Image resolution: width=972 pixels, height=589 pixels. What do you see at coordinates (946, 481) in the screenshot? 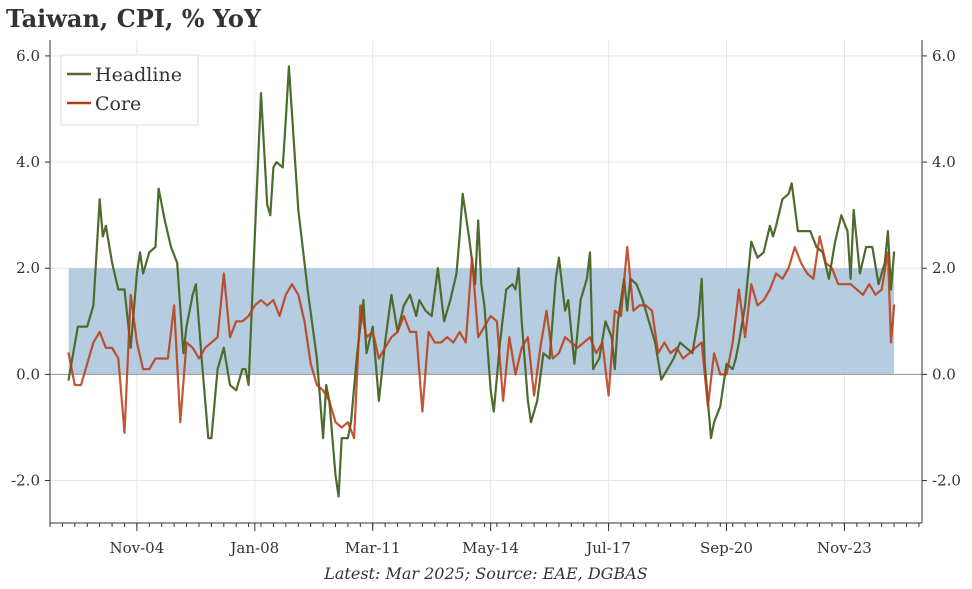
I see `y-tick-label-right: -2.0` at bounding box center [946, 481].